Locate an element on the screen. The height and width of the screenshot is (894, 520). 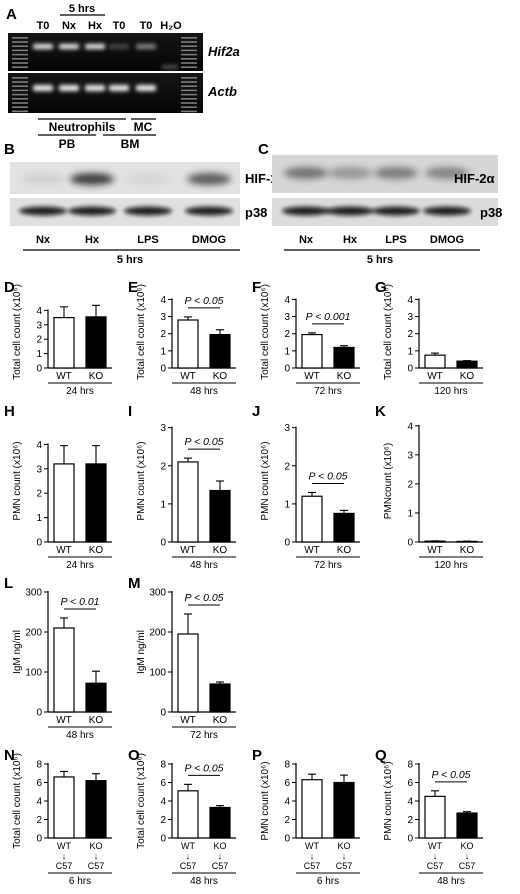
y-tick-label: 200 is located at coordinates (157, 633).